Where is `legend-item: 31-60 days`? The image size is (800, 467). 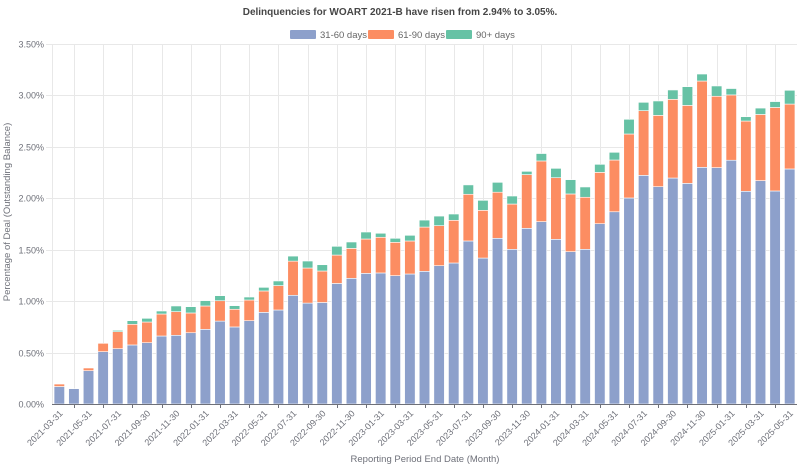
legend-item: 31-60 days is located at coordinates (328, 35).